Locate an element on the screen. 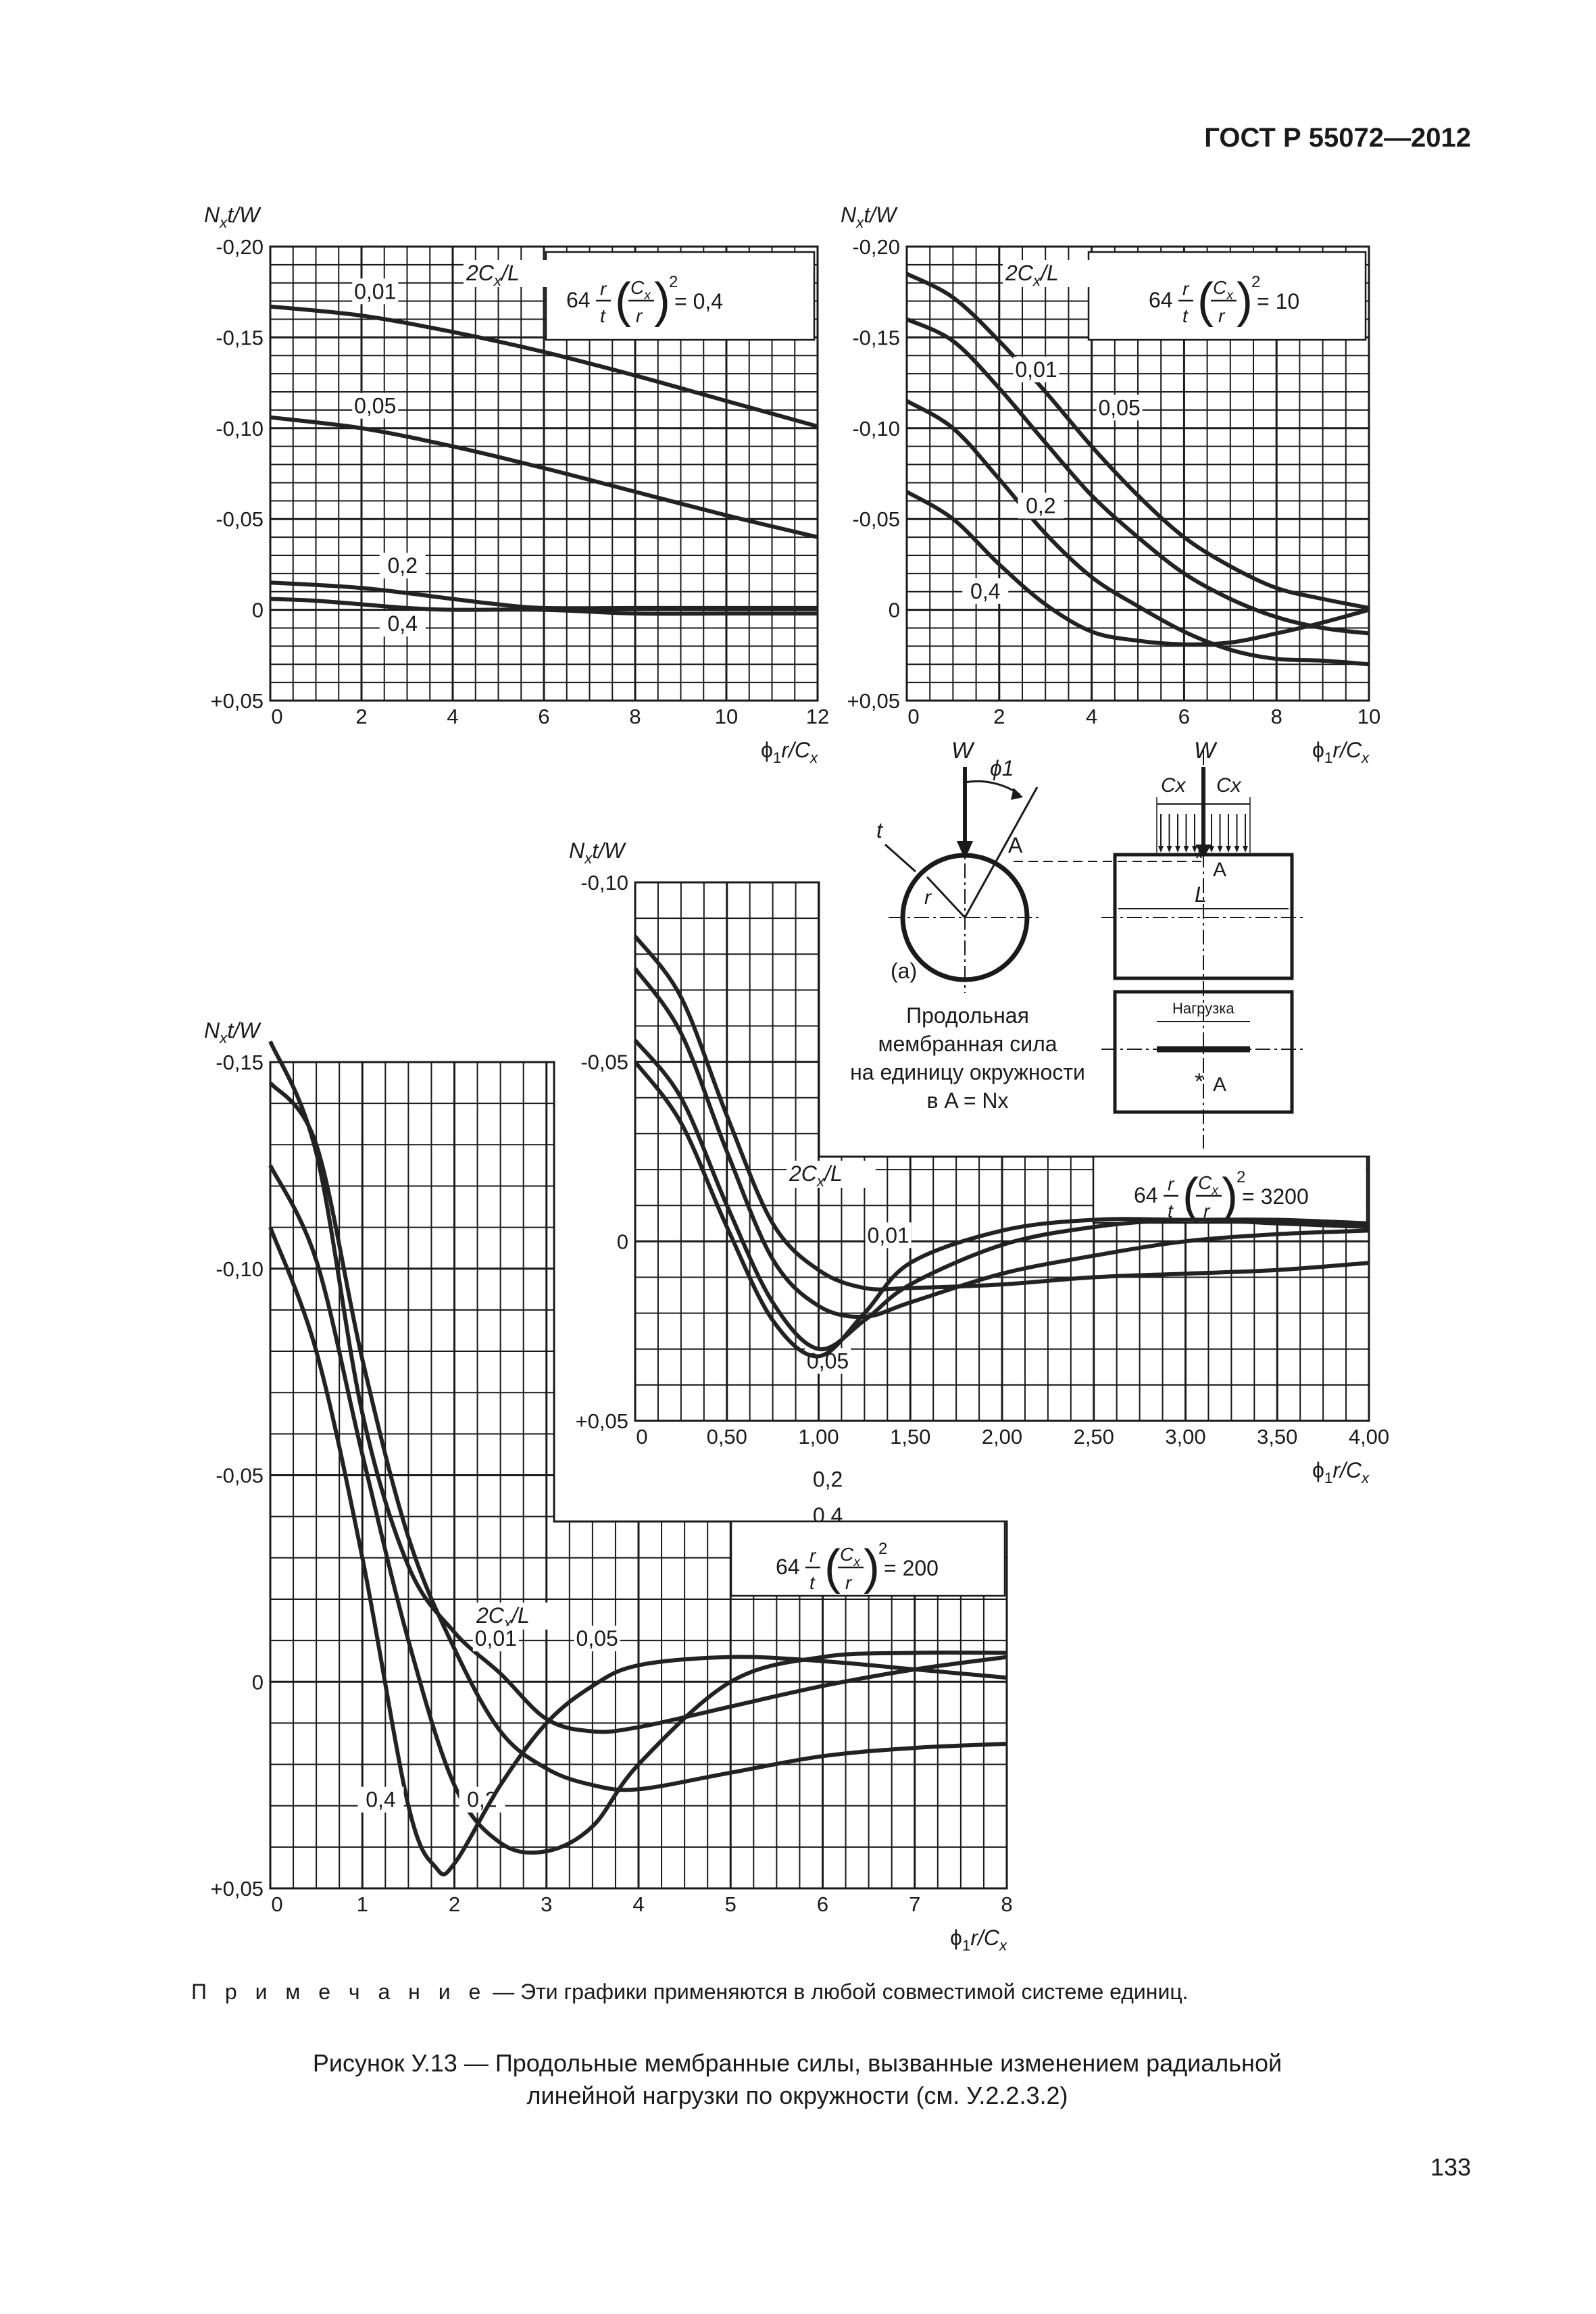  load-w-label-2: W is located at coordinates (1206, 751).